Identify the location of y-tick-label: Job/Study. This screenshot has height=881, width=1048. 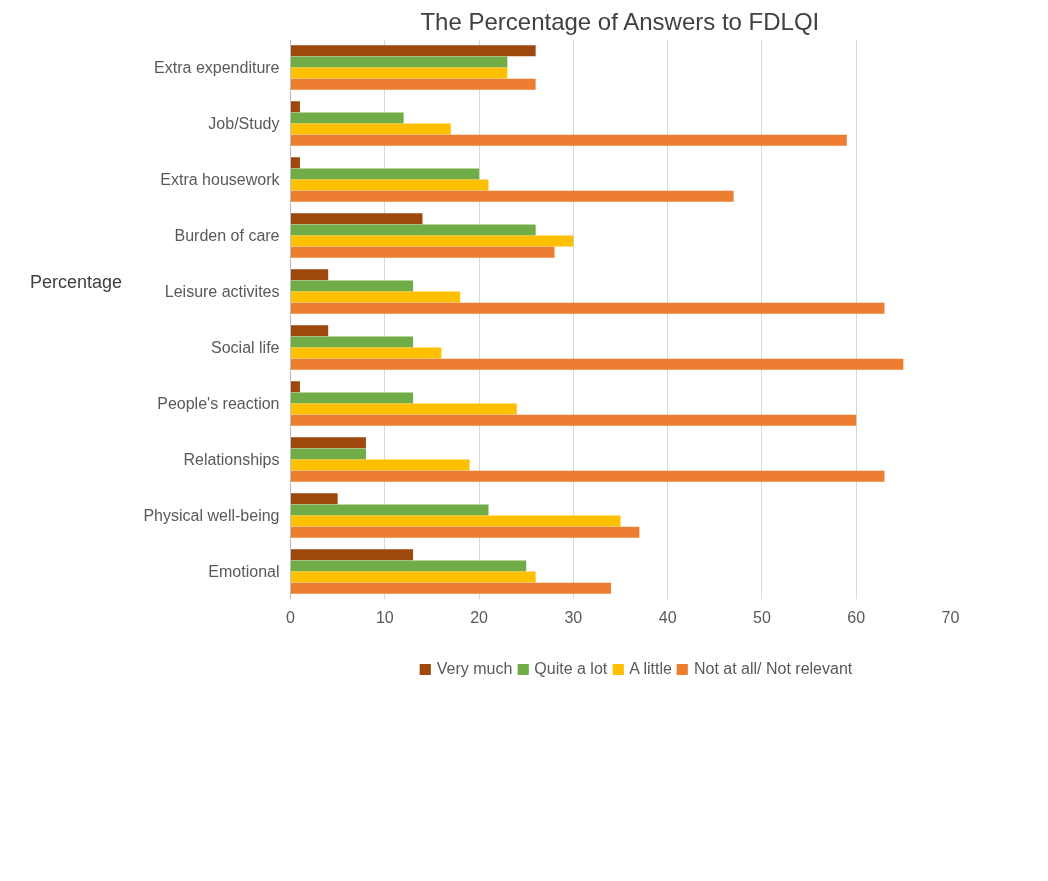
(244, 123).